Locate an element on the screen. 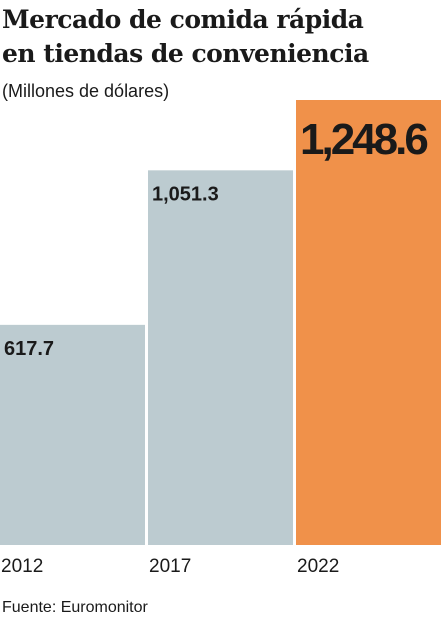 This screenshot has height=620, width=444. source: Fuente: Euromonitor is located at coordinates (75, 607).